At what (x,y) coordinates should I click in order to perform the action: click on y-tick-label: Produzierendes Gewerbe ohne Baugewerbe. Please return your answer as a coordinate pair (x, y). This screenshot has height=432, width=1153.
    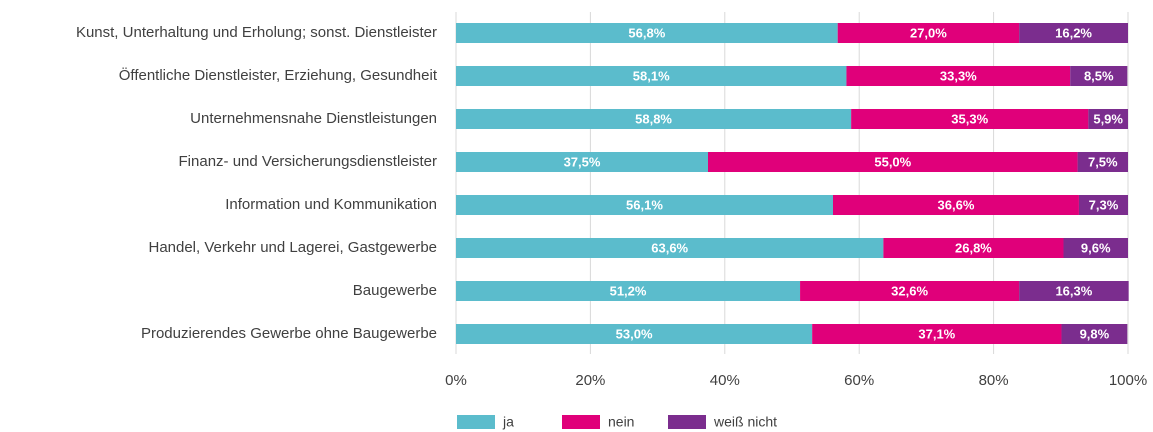
    Looking at the image, I should click on (289, 333).